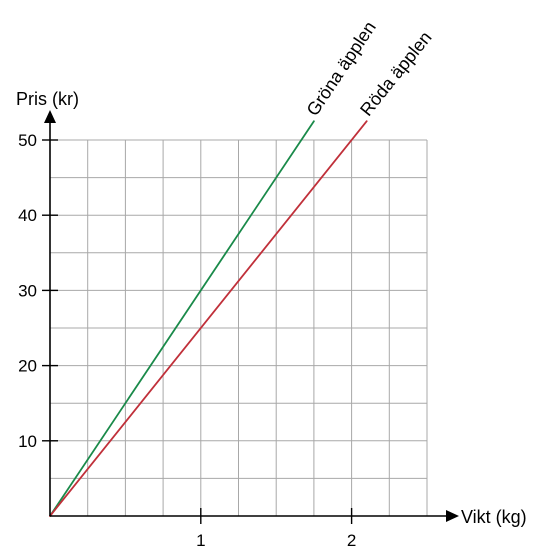  What do you see at coordinates (27, 441) in the screenshot?
I see `y-tick-label: 10` at bounding box center [27, 441].